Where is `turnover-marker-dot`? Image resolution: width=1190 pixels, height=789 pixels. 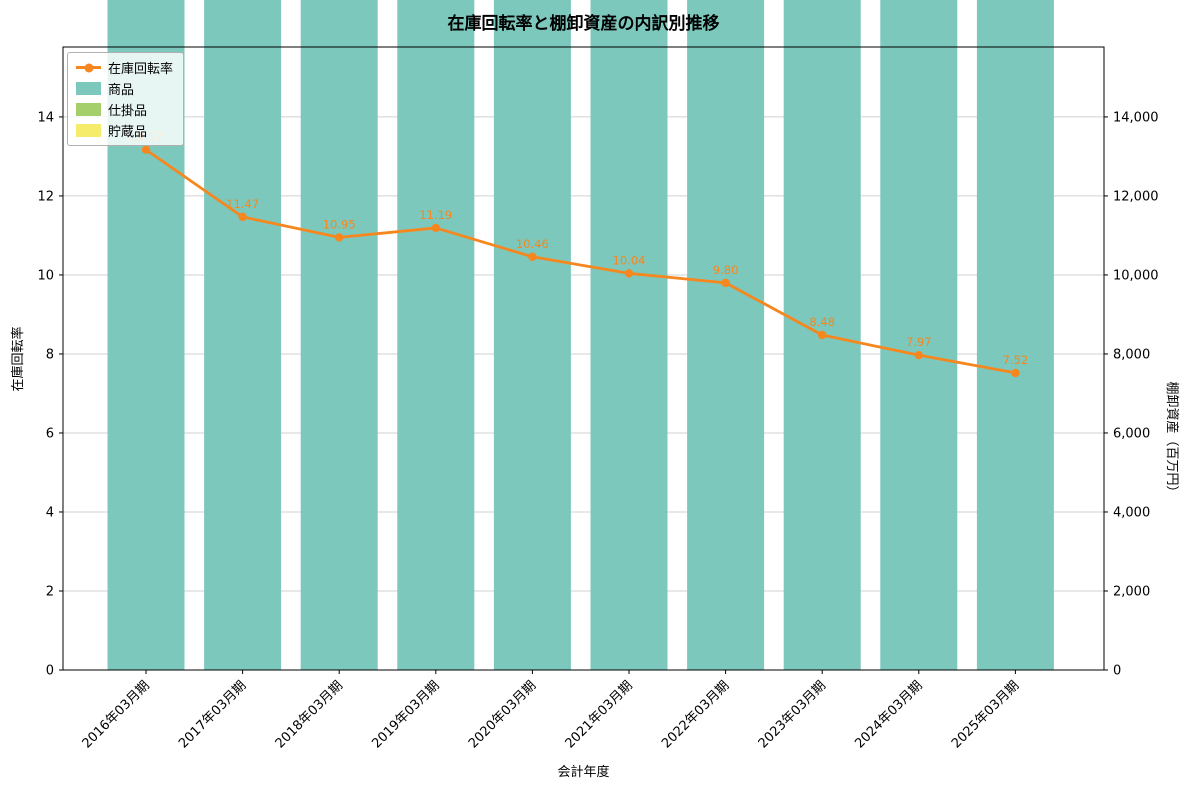
turnover-marker-dot is located at coordinates (88, 67).